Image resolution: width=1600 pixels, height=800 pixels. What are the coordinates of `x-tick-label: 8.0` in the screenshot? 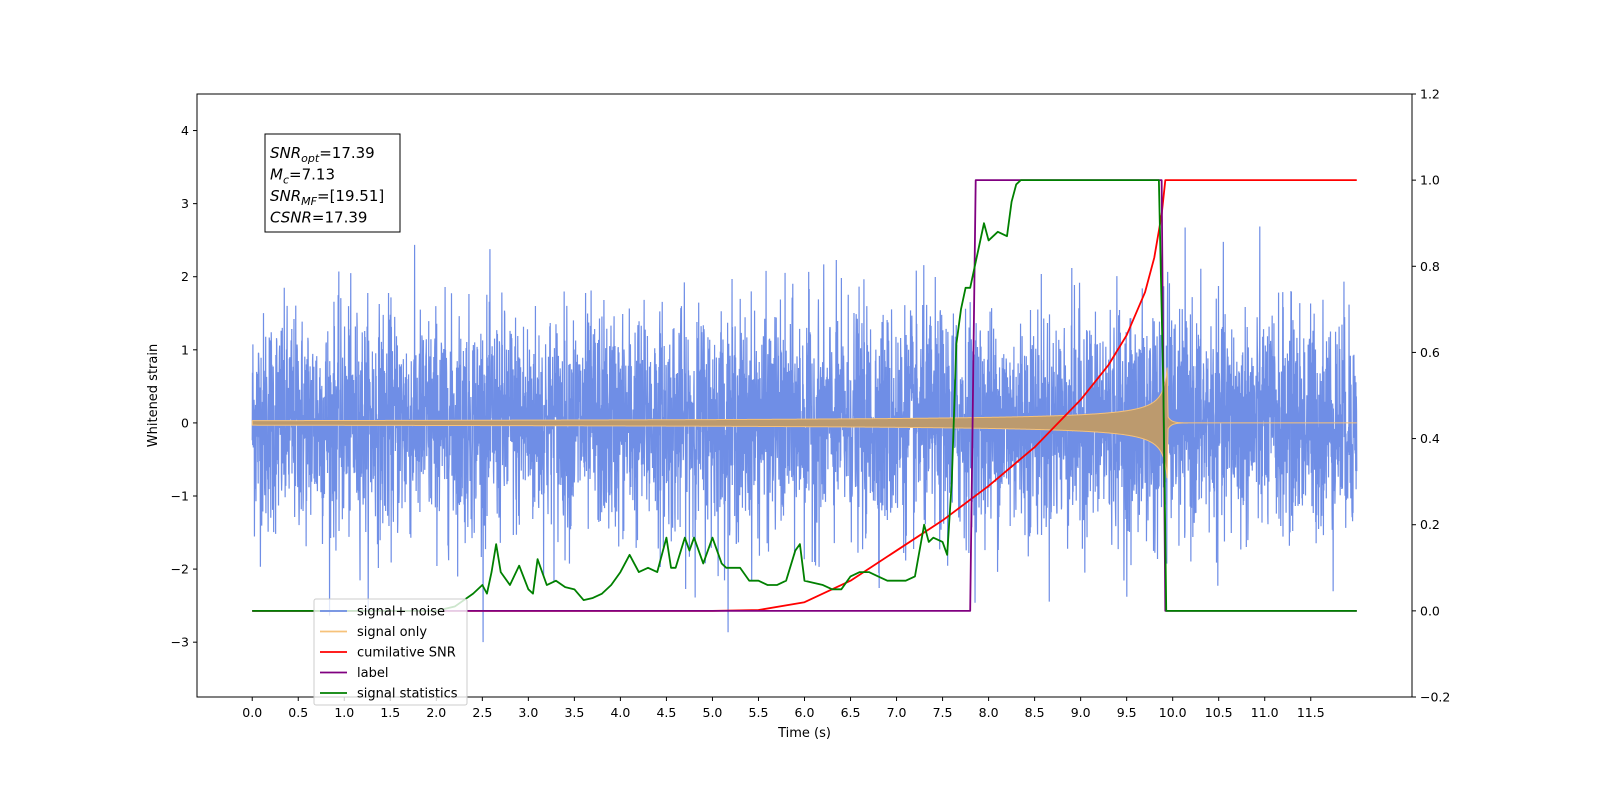 It's located at (989, 712).